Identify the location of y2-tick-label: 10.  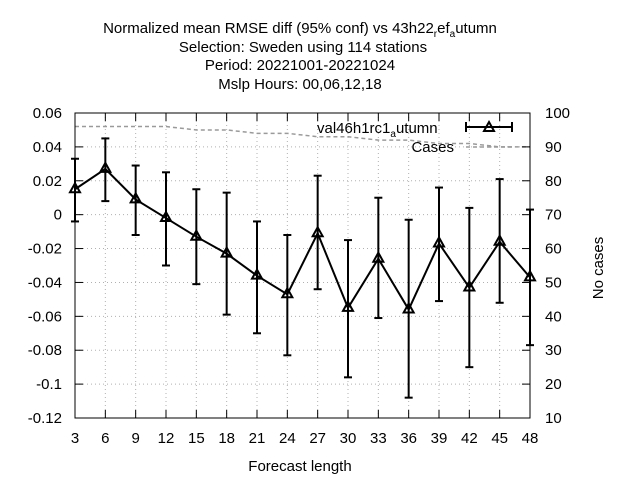
(553, 418).